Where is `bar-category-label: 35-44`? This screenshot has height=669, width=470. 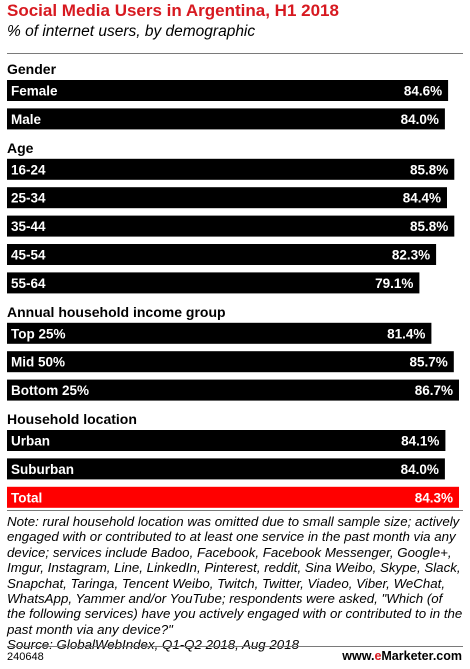 bar-category-label: 35-44 is located at coordinates (28, 226).